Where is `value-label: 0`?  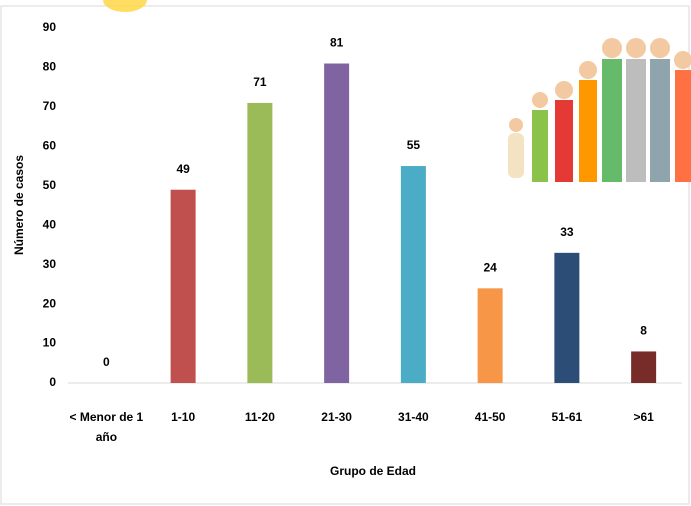
value-label: 0 is located at coordinates (106, 362).